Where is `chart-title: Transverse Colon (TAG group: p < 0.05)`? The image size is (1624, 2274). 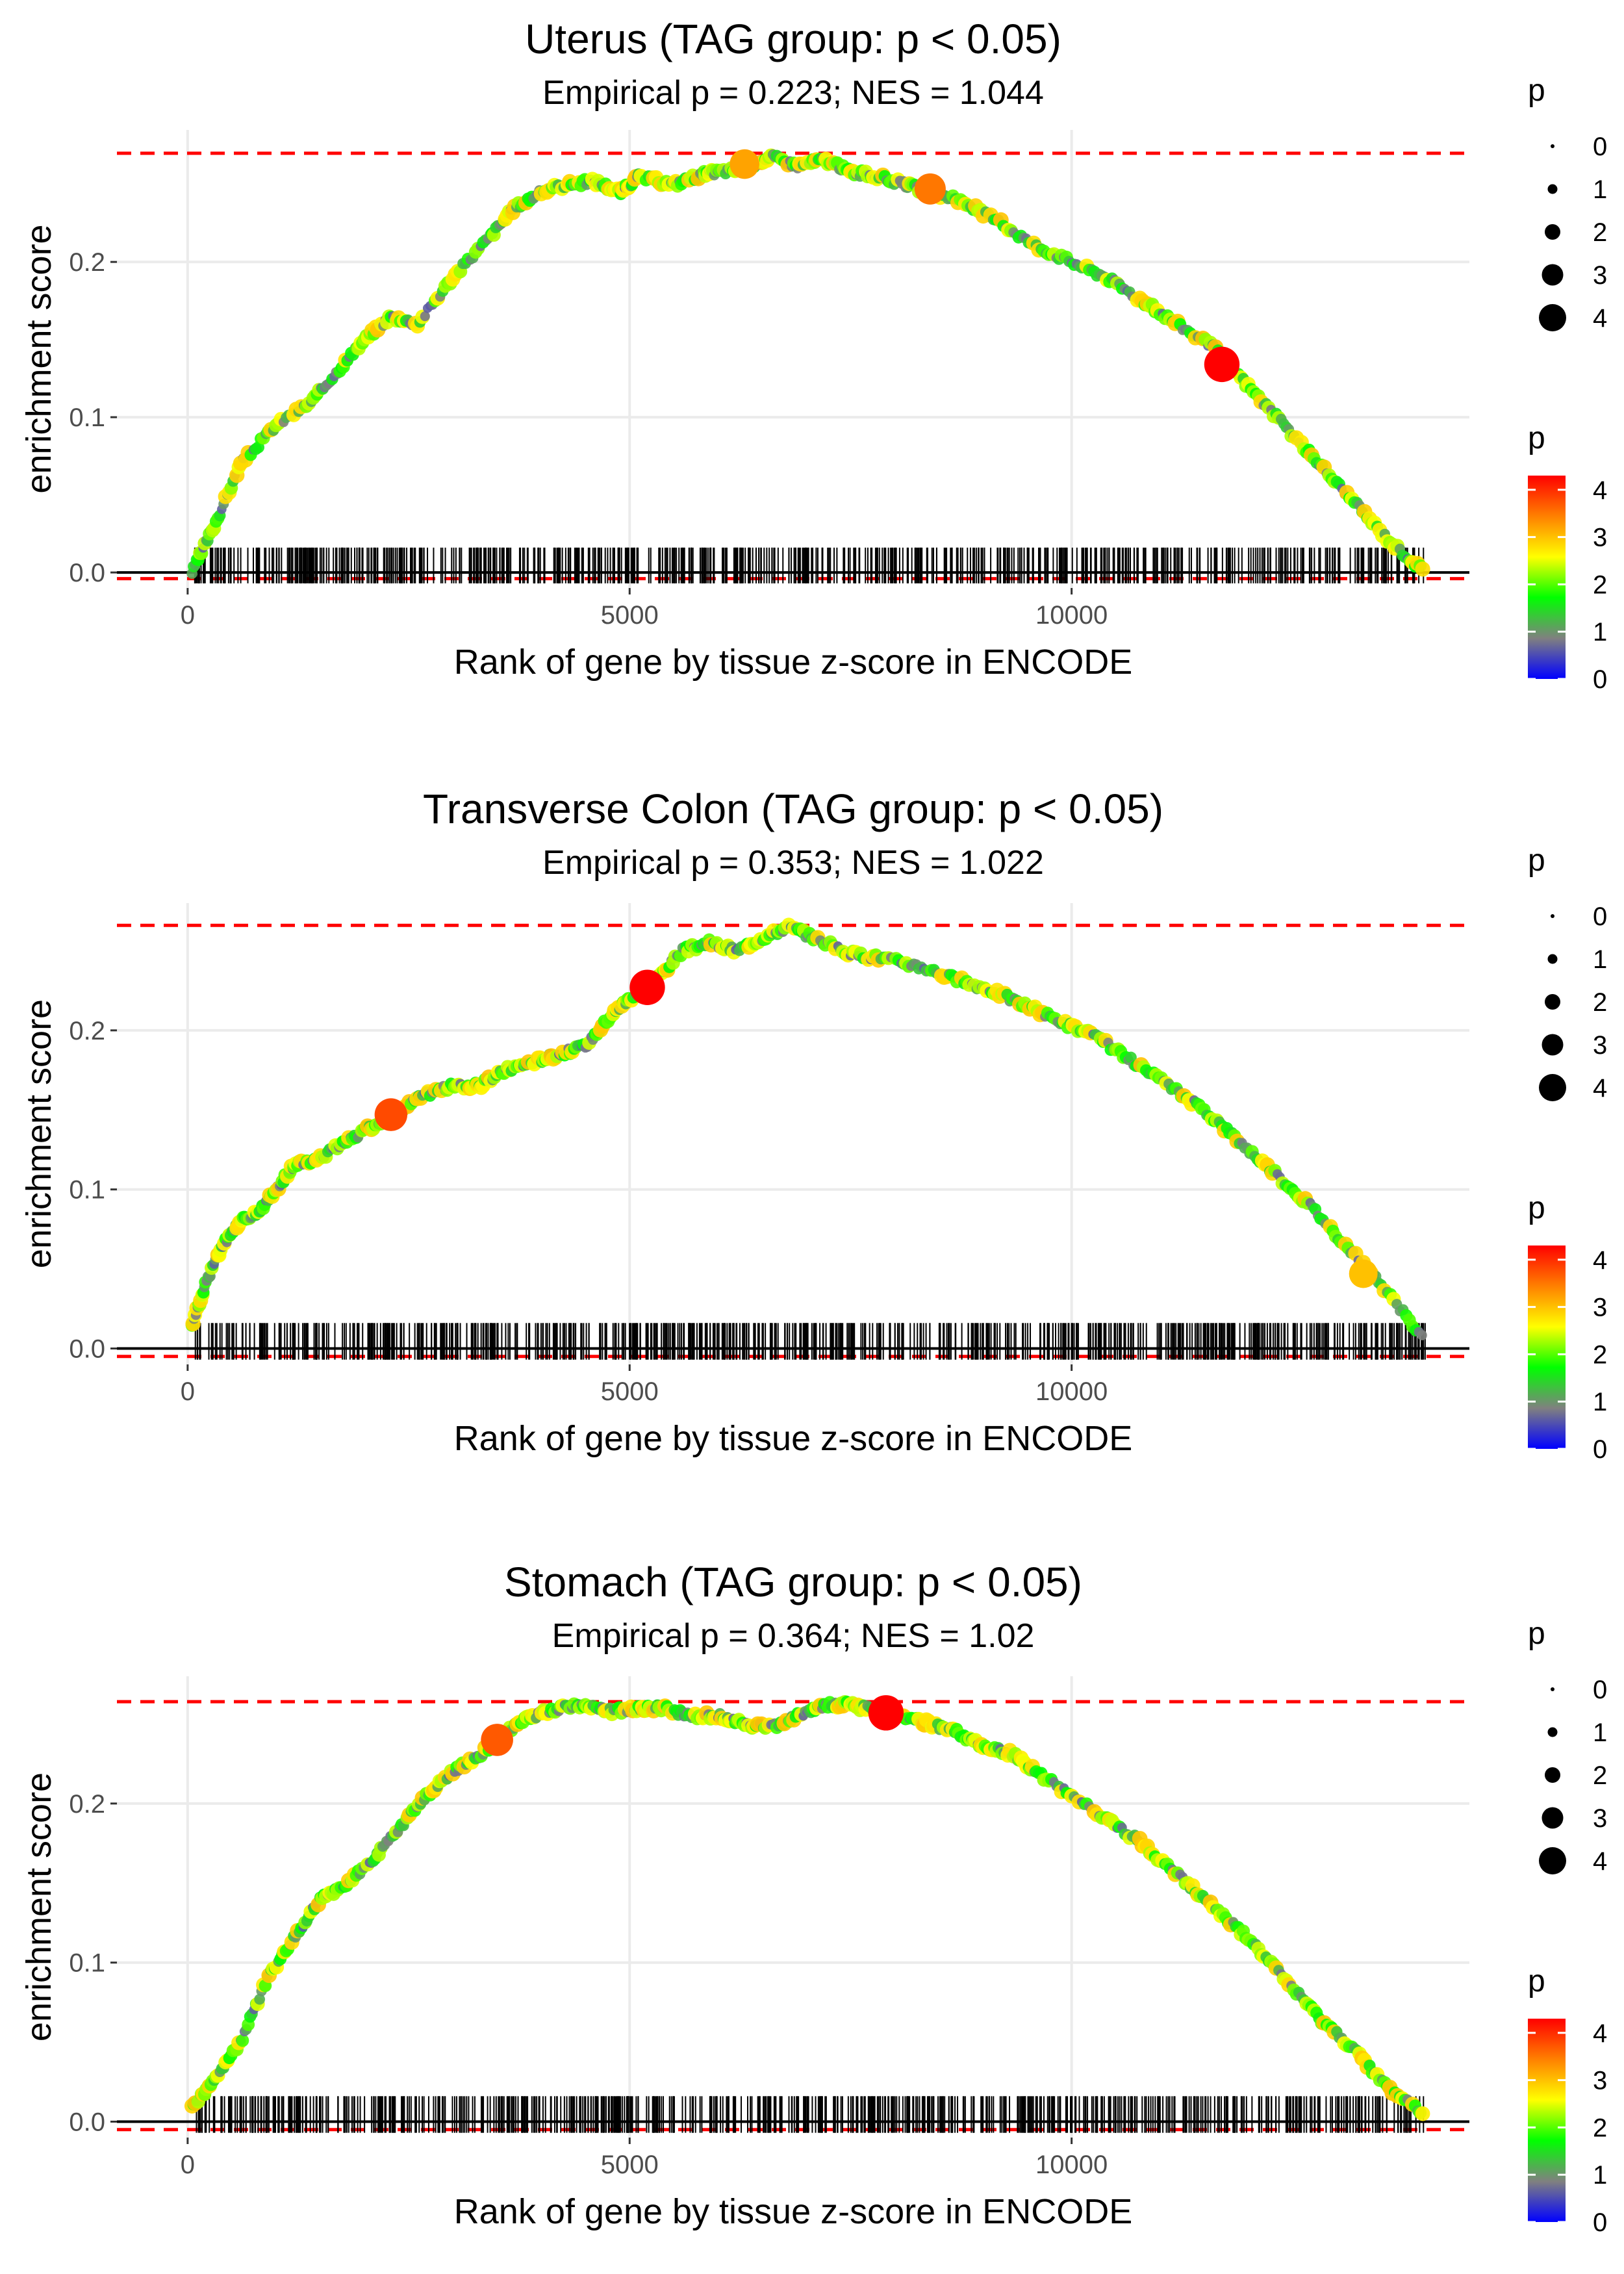 chart-title: Transverse Colon (TAG group: p < 0.05) is located at coordinates (793, 809).